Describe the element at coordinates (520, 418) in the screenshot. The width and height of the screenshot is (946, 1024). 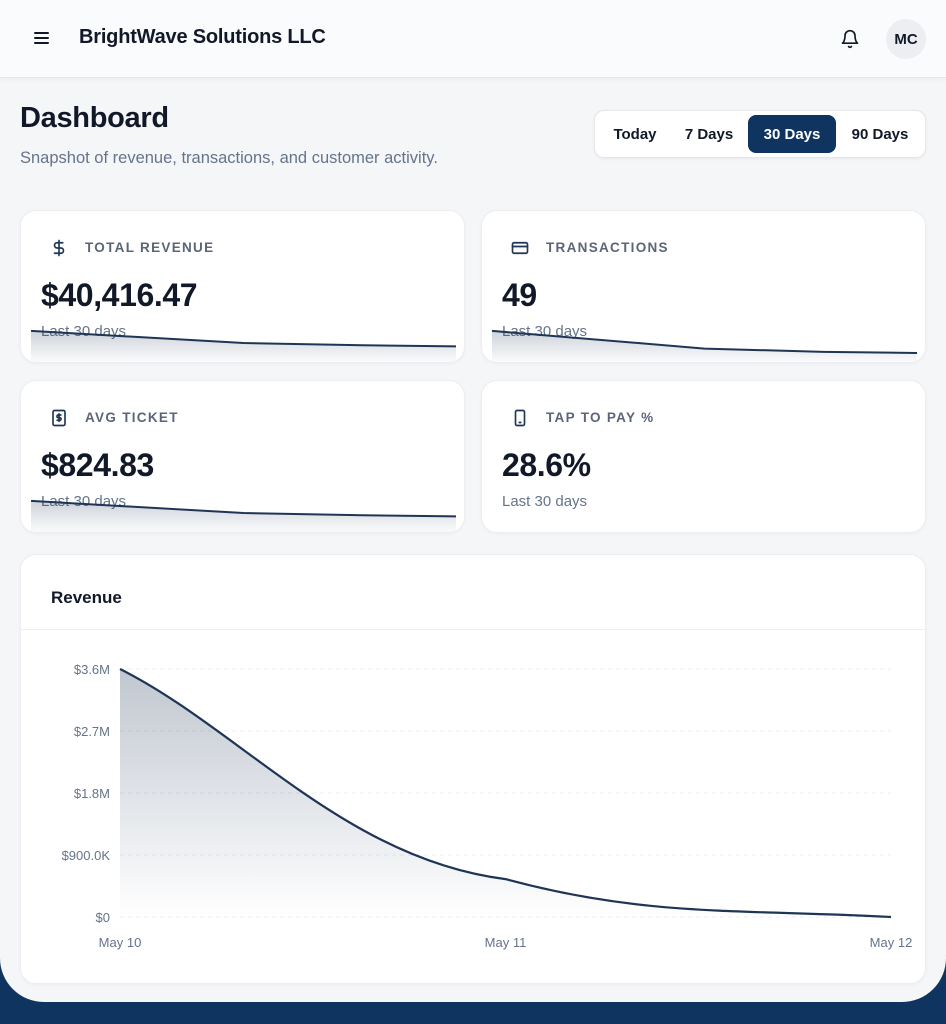
I see `phone-icon` at that location.